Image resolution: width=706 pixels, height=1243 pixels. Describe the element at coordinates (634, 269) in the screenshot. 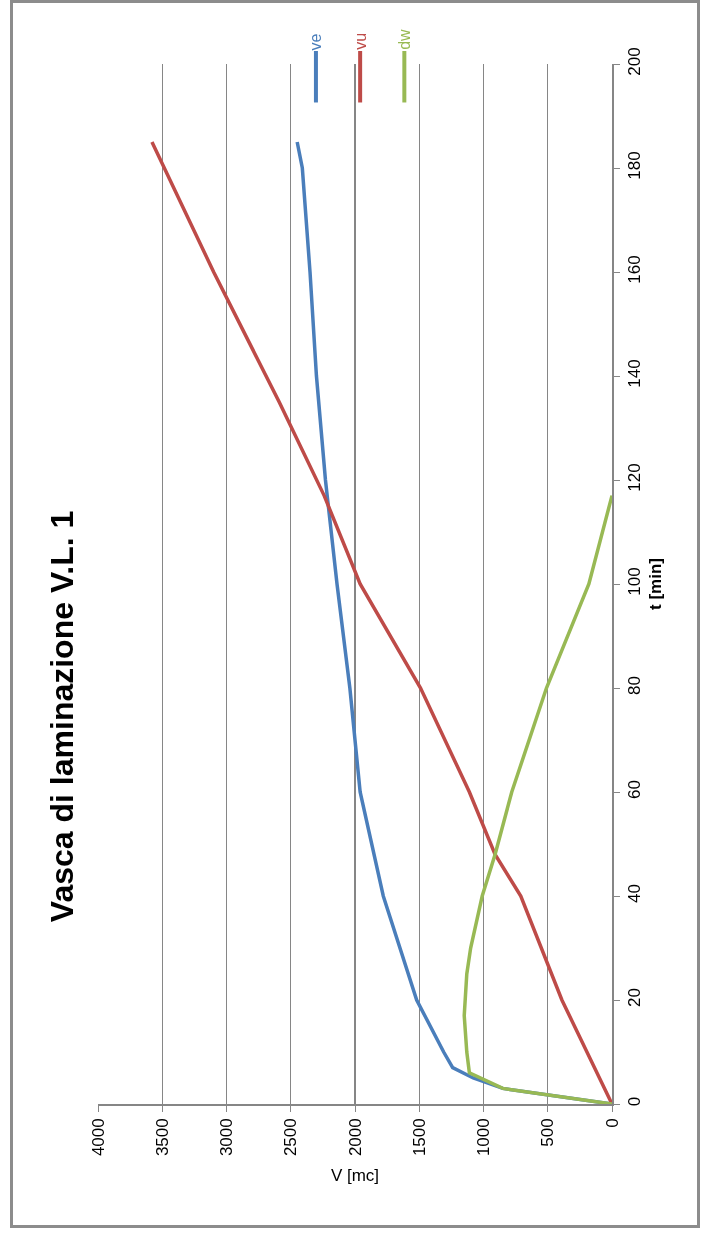

I see `y-tick-label: 160` at that location.